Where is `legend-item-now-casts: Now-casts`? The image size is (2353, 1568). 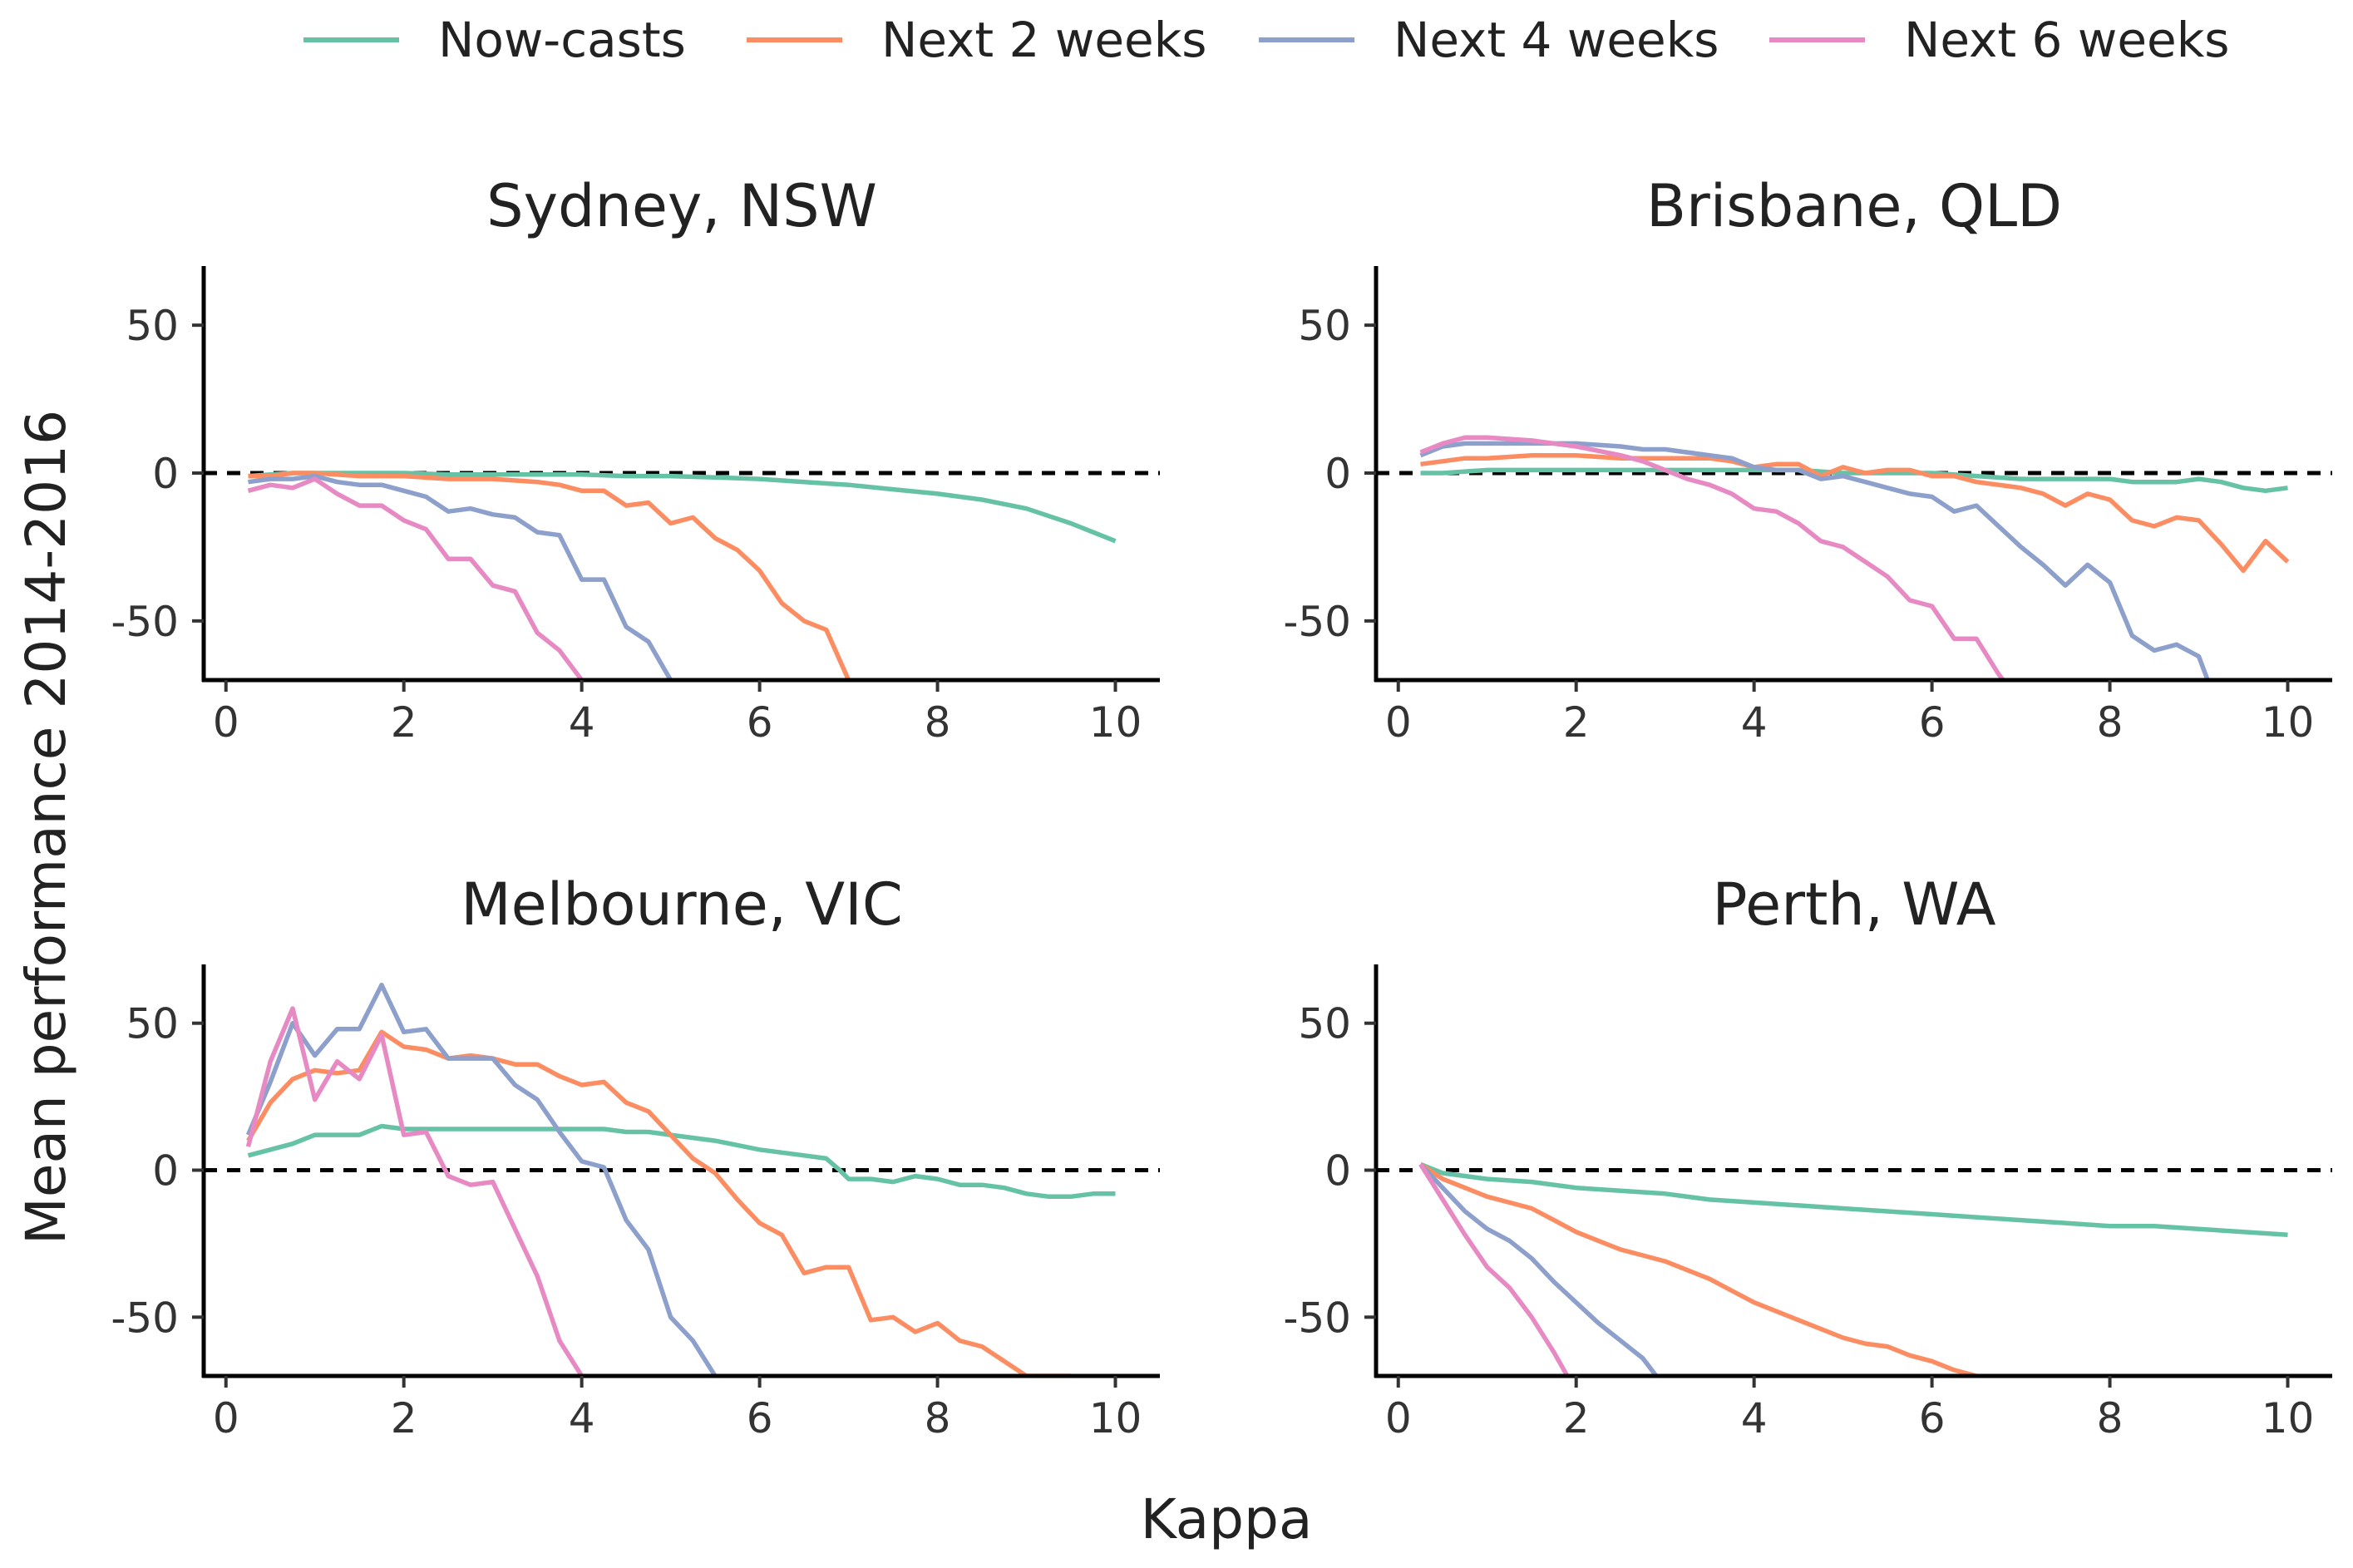 legend-item-now-casts: Now-casts is located at coordinates (494, 40).